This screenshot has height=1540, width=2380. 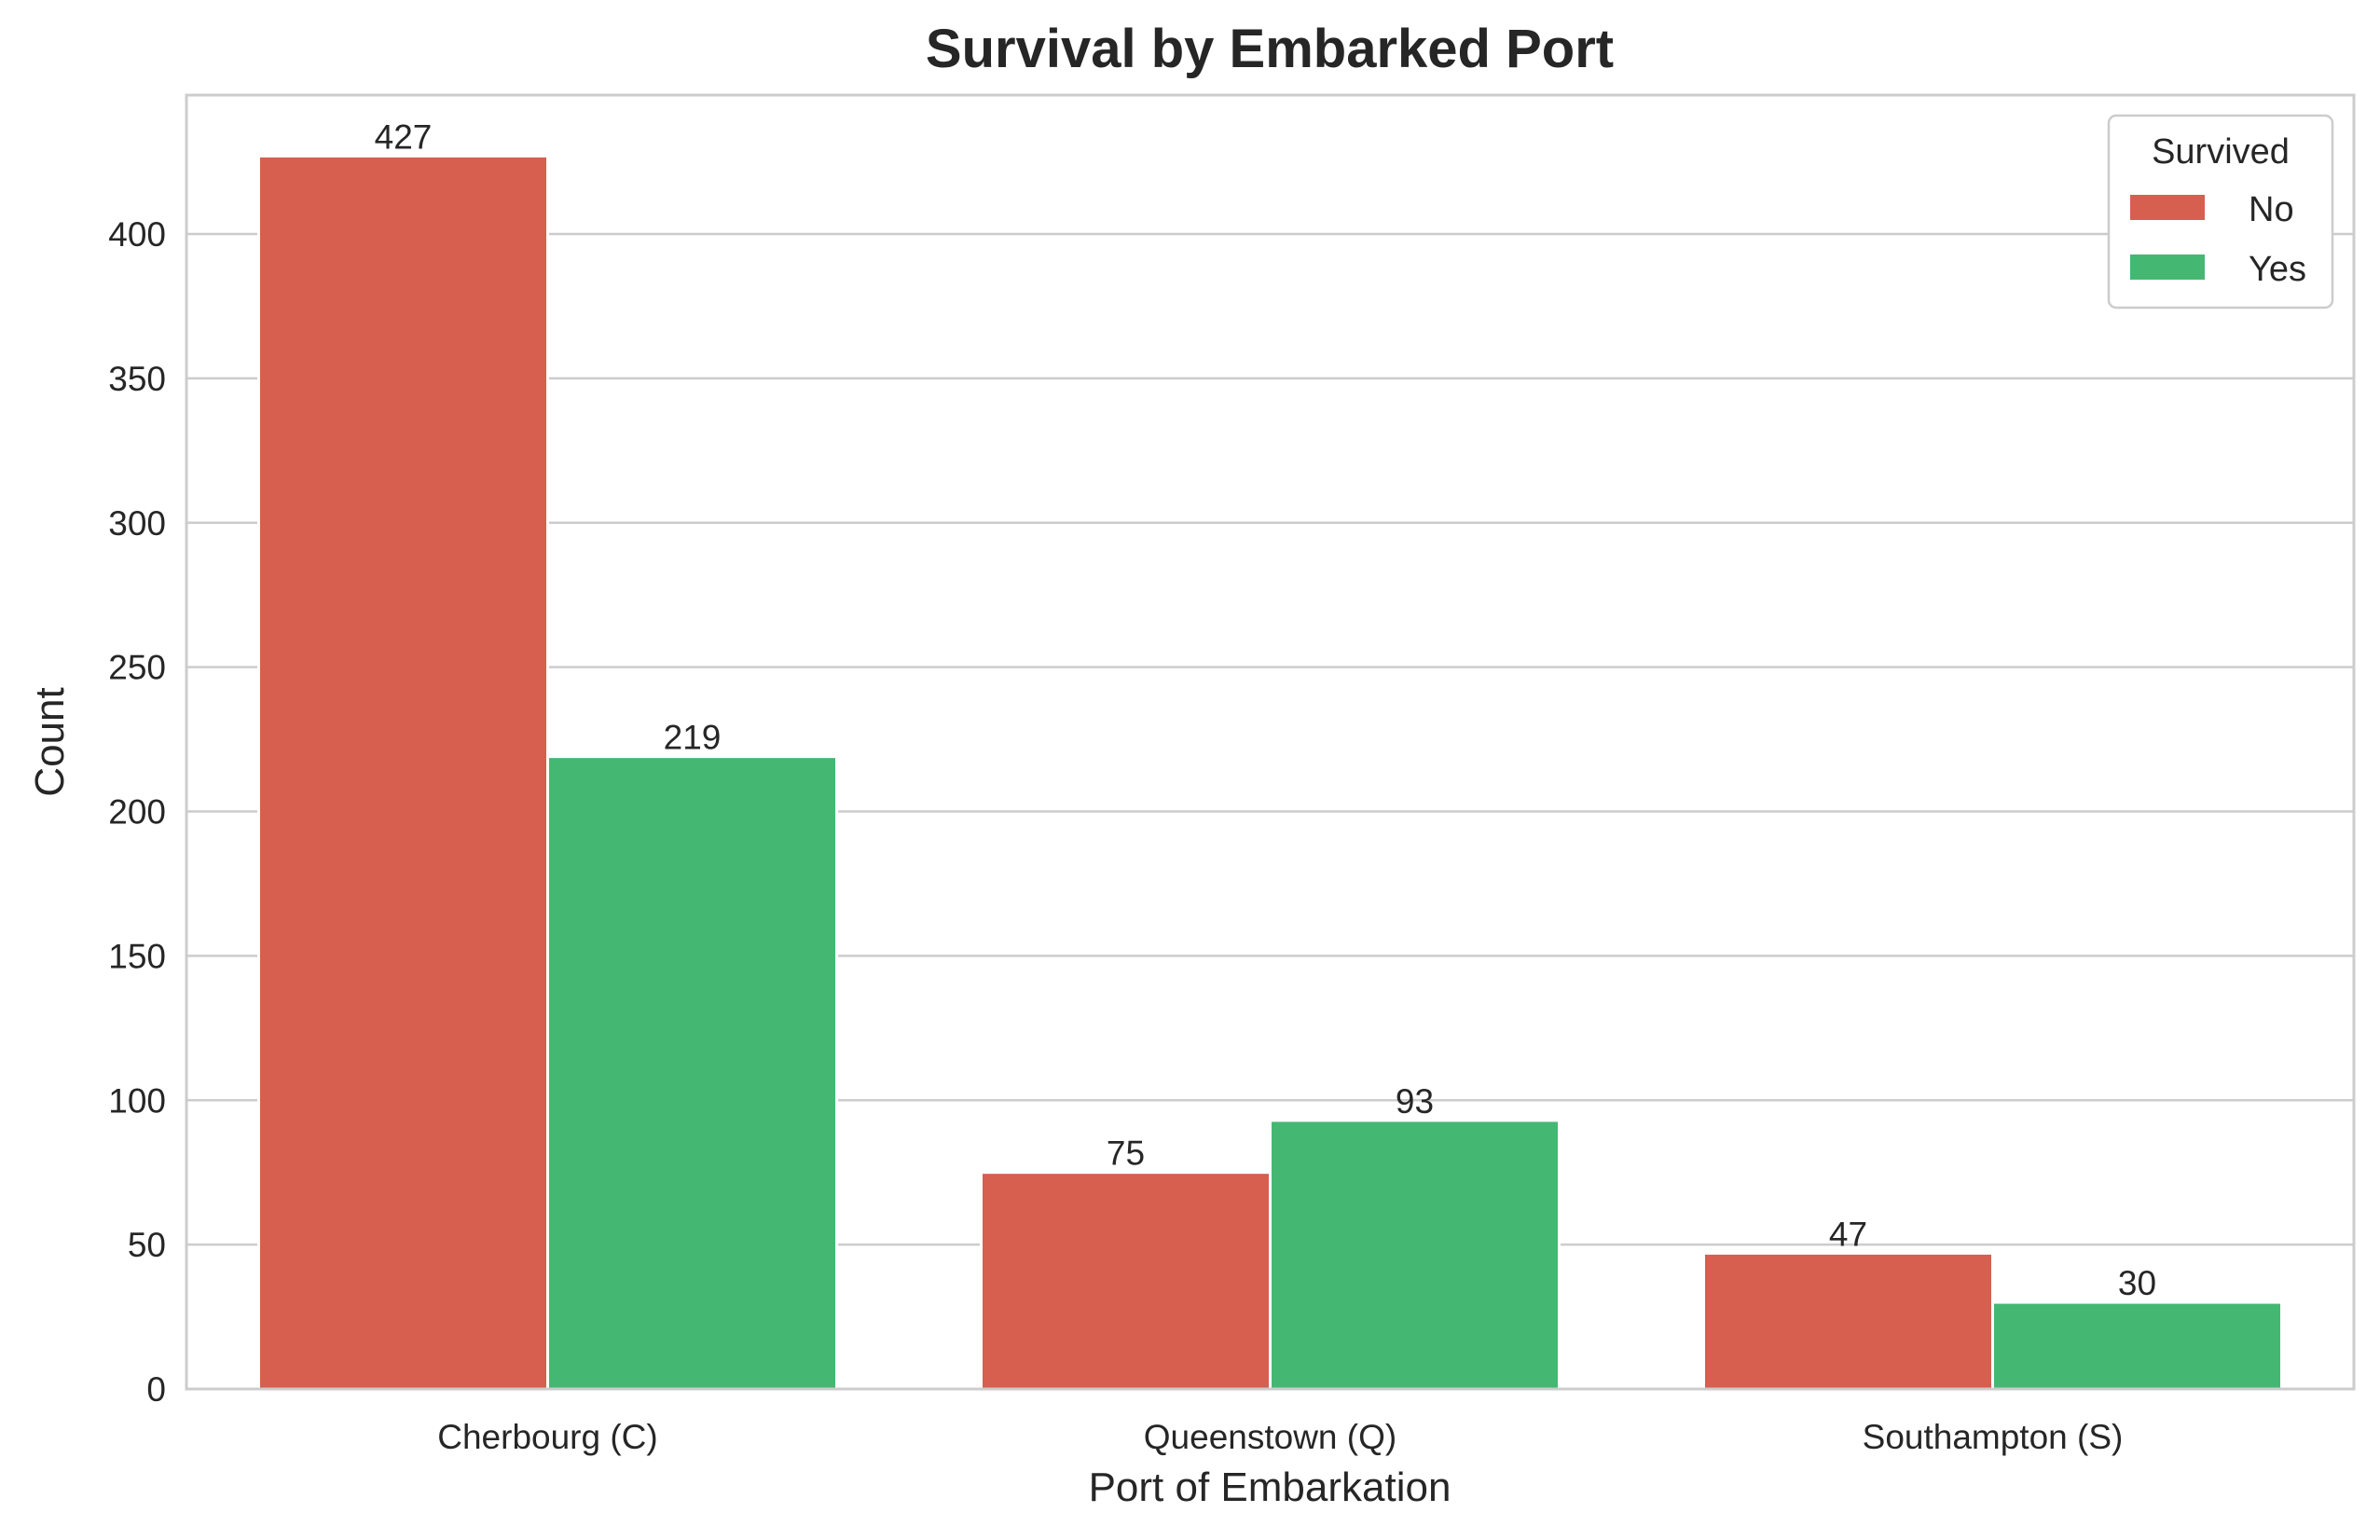 I want to click on y-tick-label-50: 50, so click(x=147, y=1245).